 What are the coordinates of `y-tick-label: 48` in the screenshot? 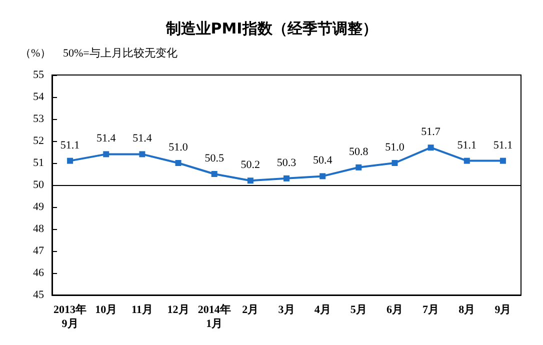 It's located at (38, 229).